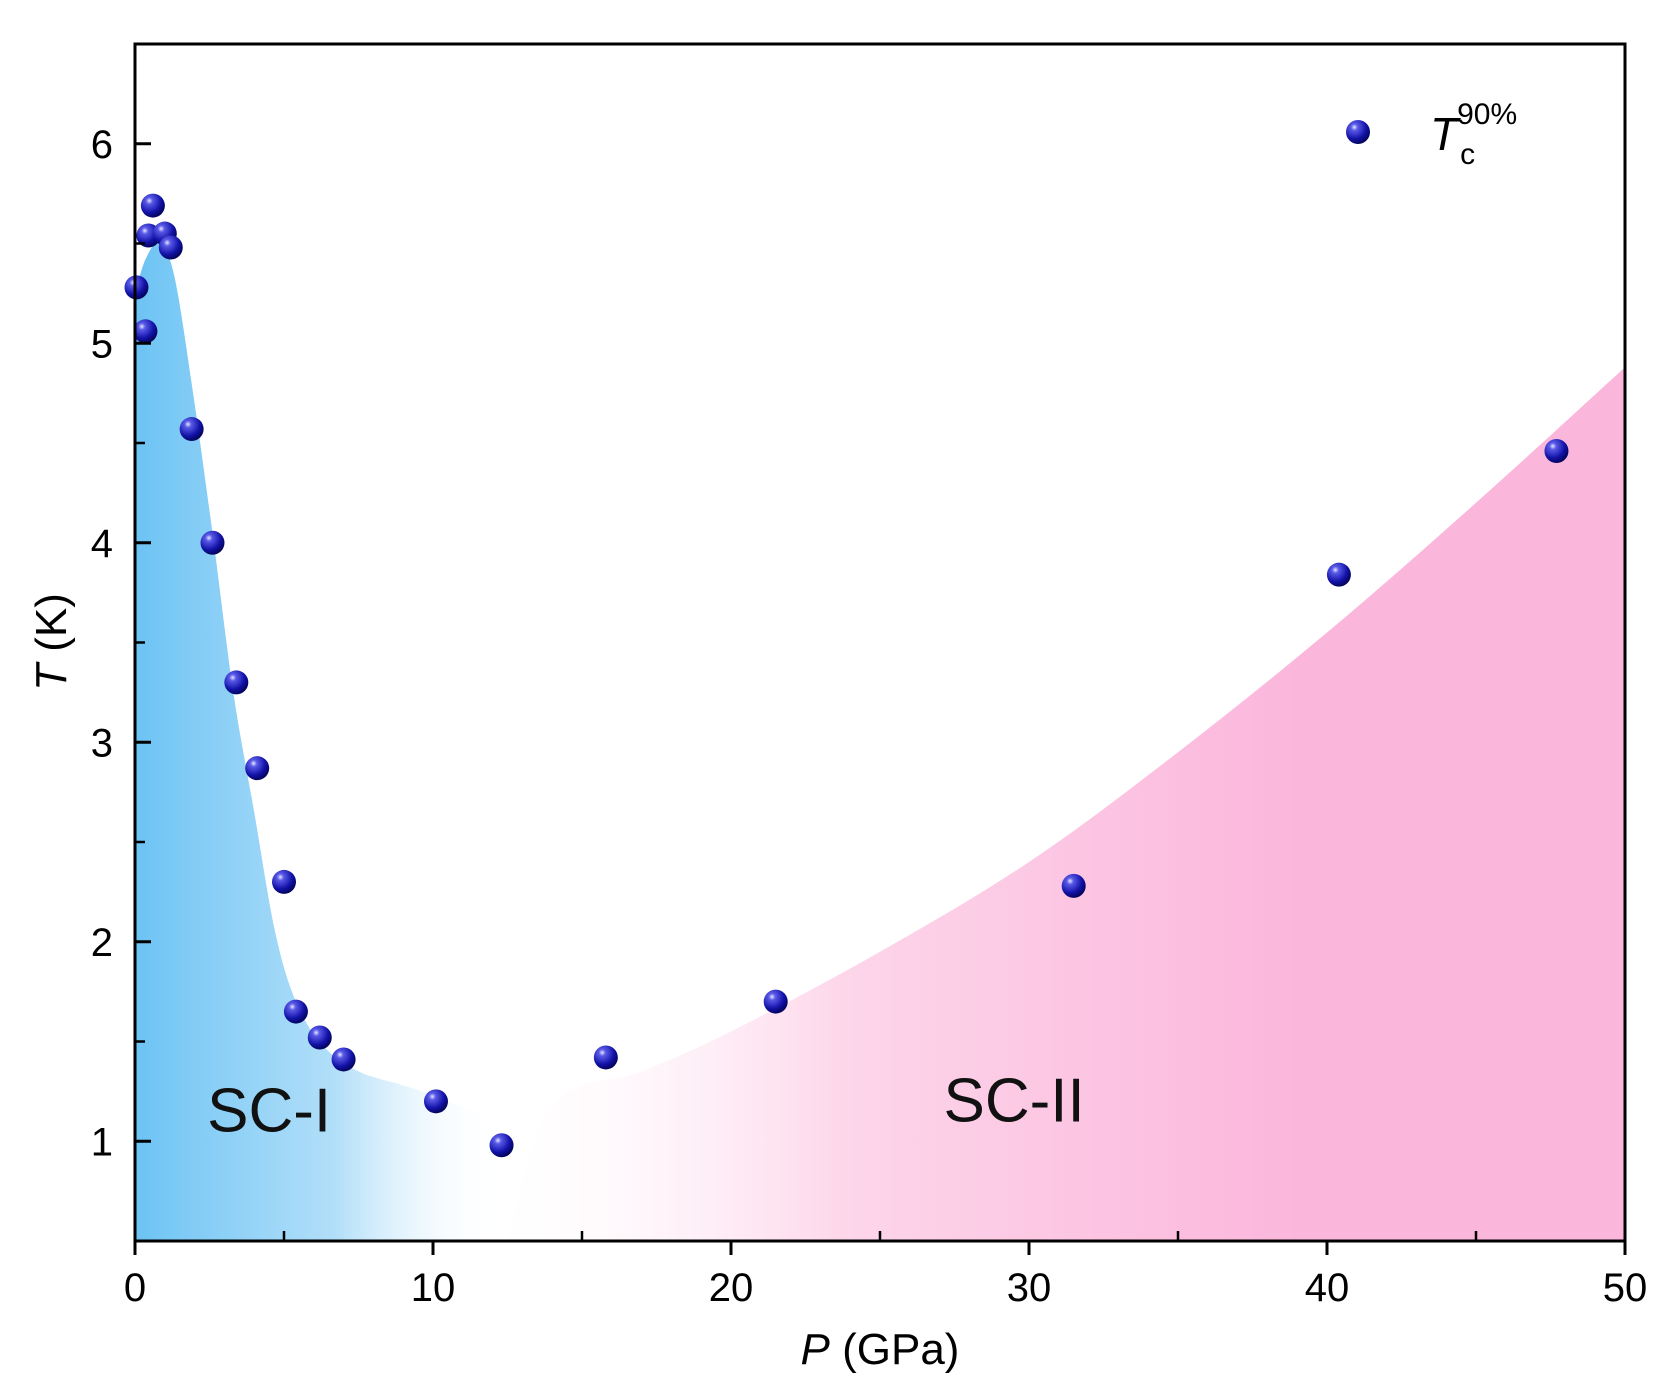  Describe the element at coordinates (433, 1288) in the screenshot. I see `x-tick-label: 10` at that location.